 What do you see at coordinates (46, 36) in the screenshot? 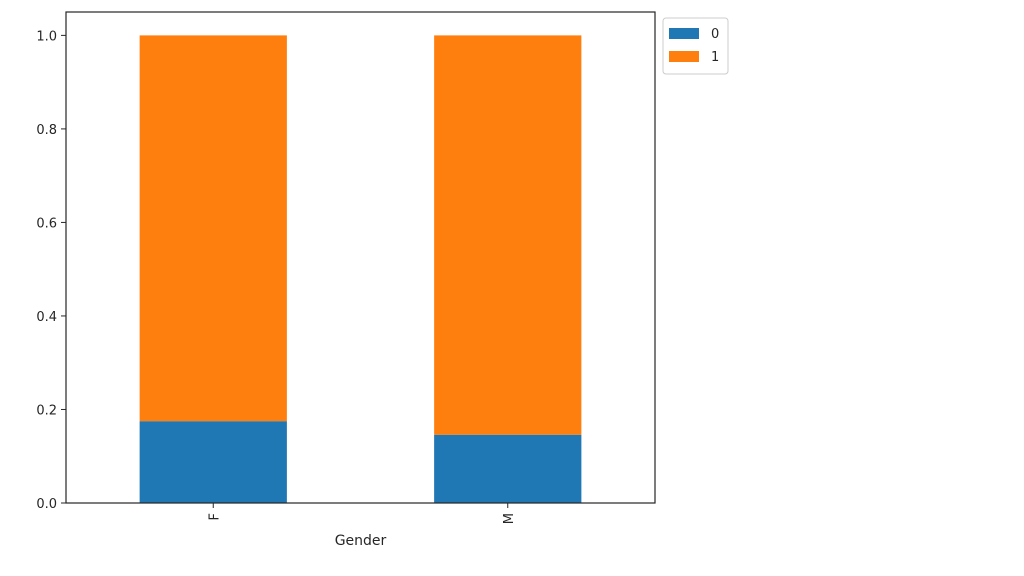
I see `y-tick-label: 1.0` at bounding box center [46, 36].